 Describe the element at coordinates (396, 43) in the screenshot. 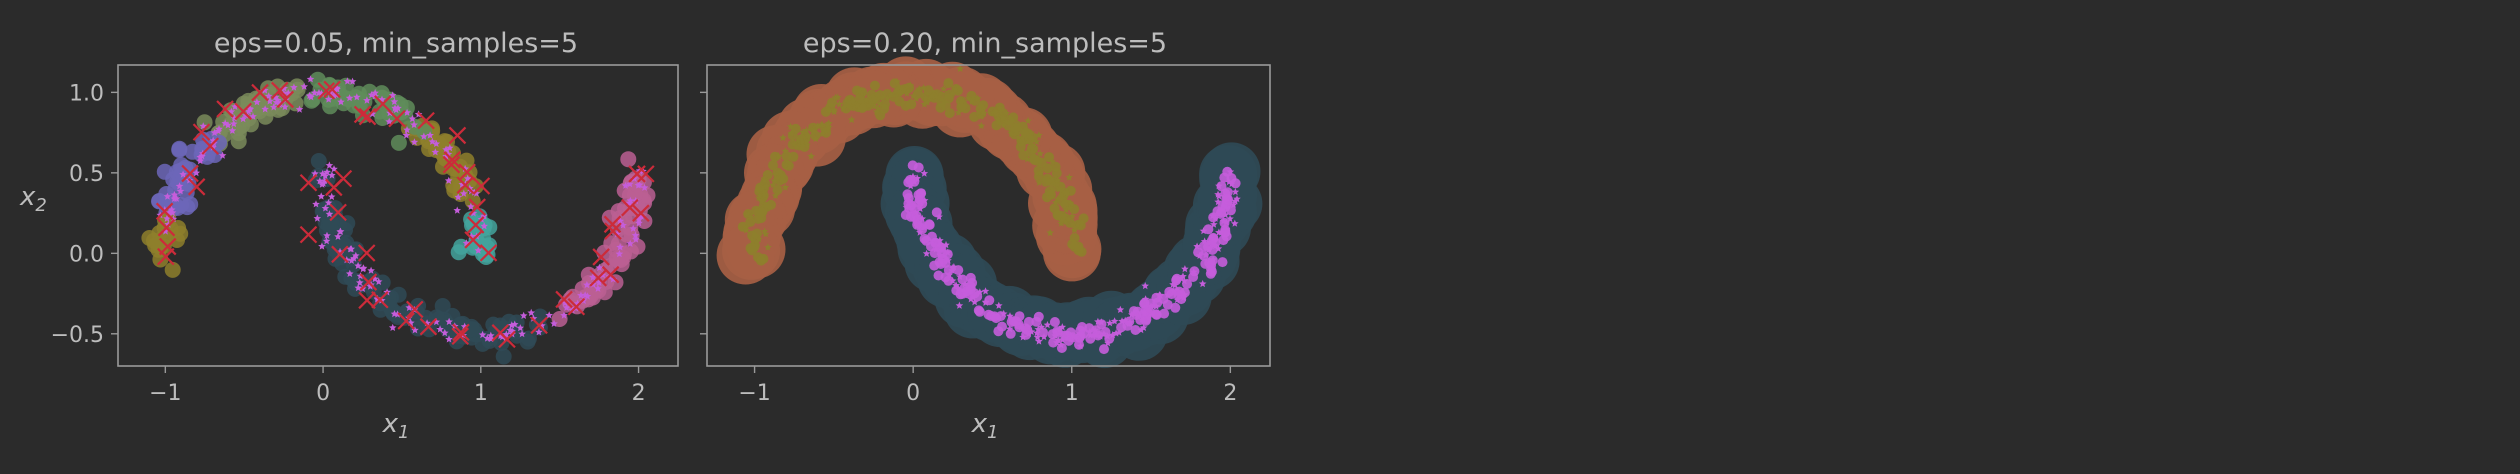

I see `chart-title-1: eps=0.05, min_samples=5` at that location.